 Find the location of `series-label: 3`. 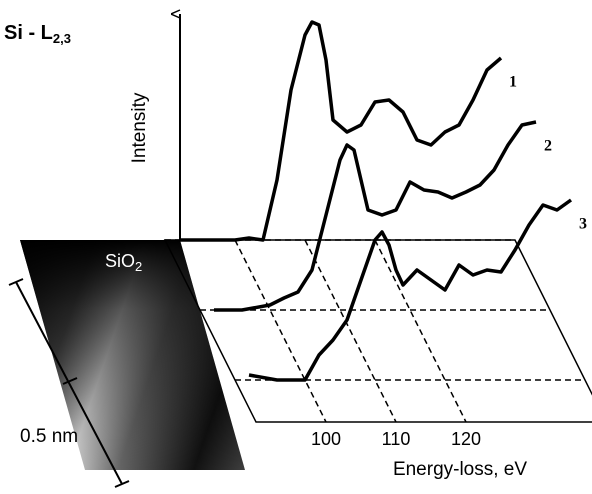

series-label: 3 is located at coordinates (583, 224).